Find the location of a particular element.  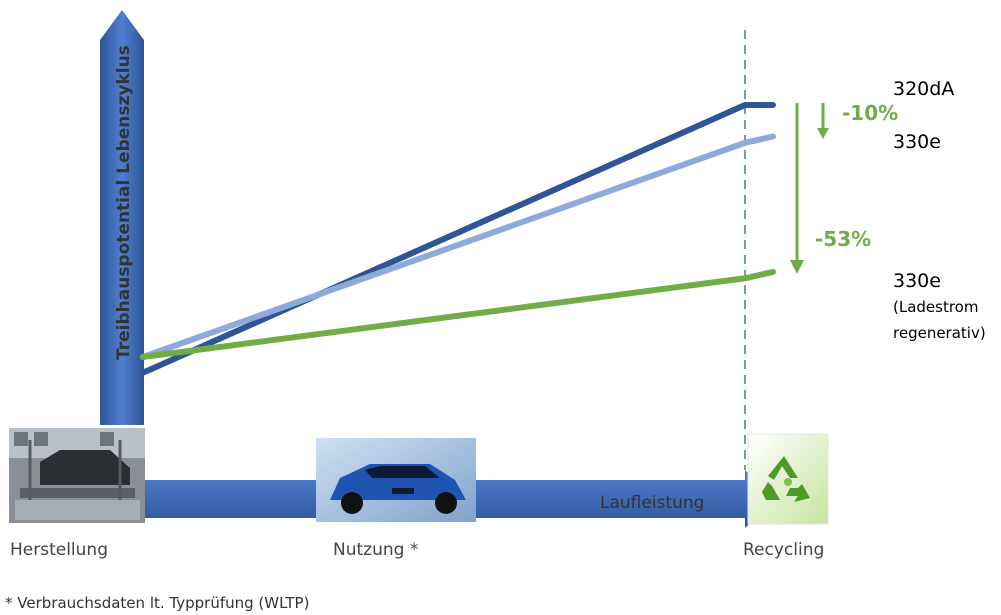

factory-image is located at coordinates (77, 475).